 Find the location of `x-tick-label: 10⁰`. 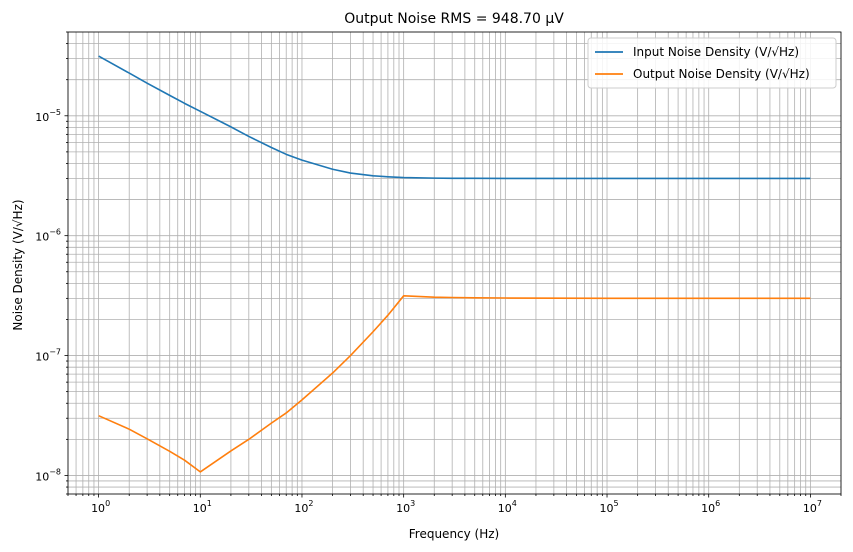

x-tick-label: 10⁰ is located at coordinates (100, 507).